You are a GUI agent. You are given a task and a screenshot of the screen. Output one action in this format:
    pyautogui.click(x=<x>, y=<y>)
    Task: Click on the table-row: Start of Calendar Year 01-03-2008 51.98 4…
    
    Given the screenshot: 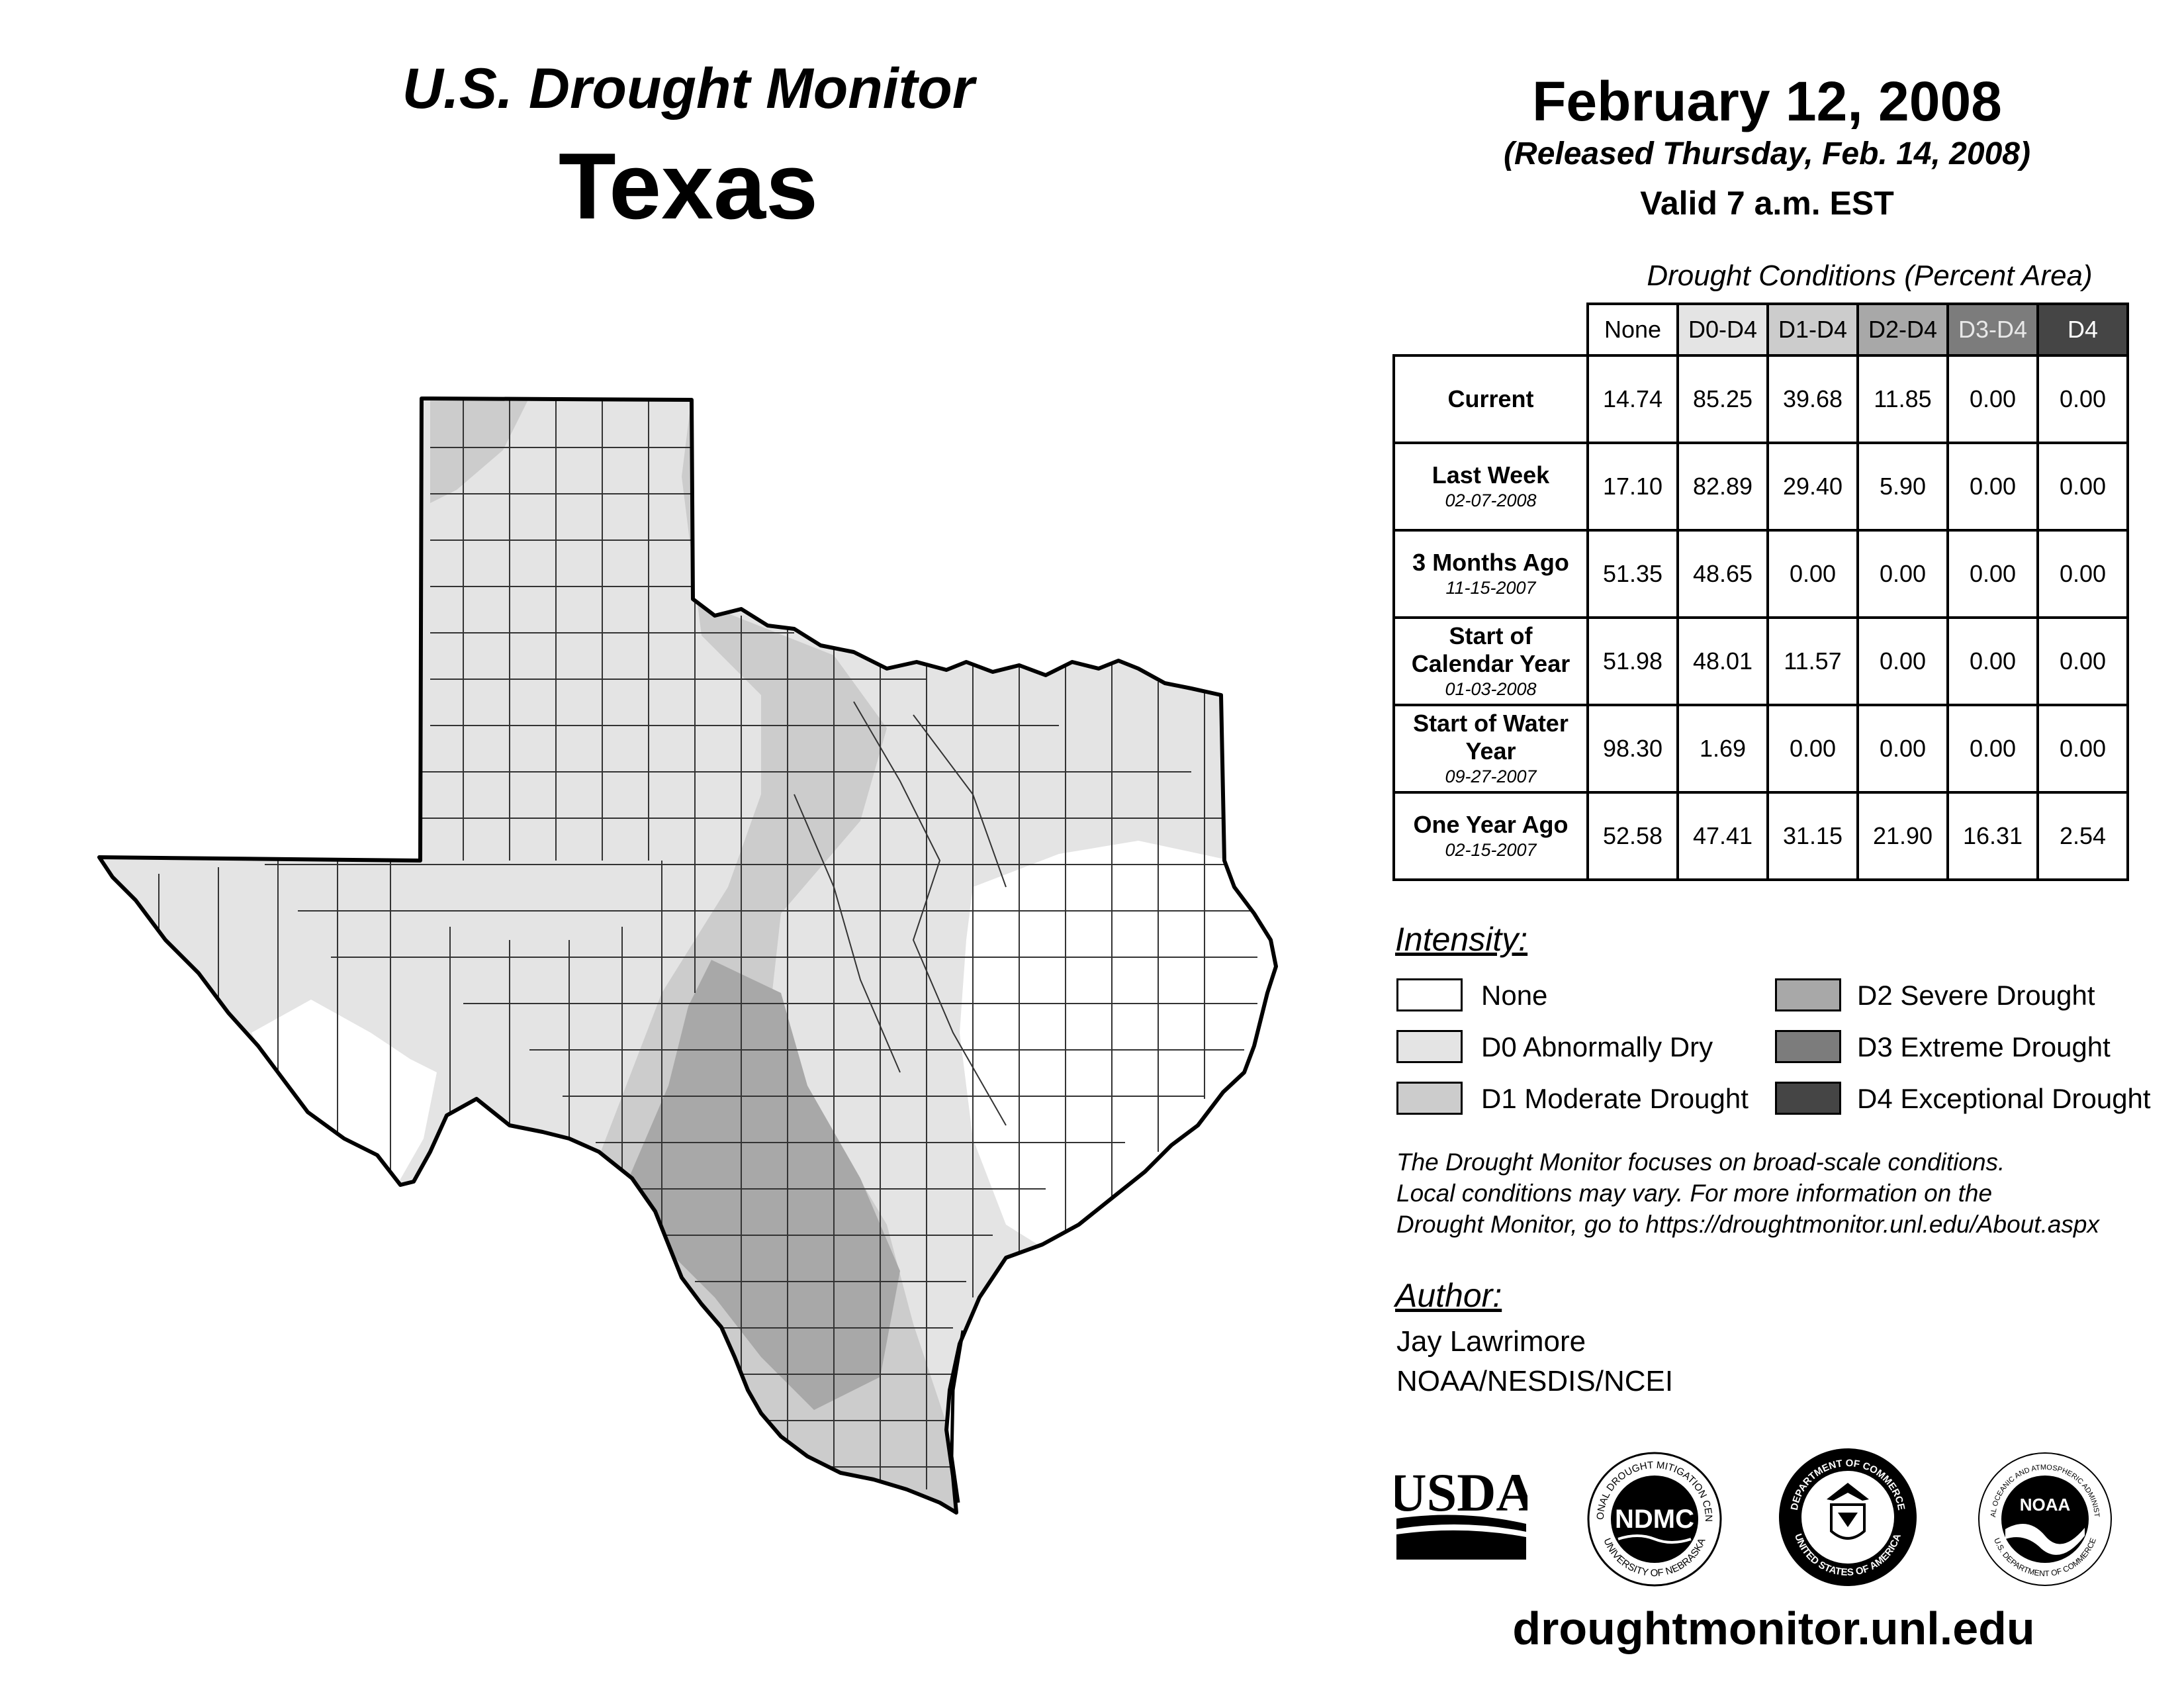 What is the action you would take?
    pyautogui.click(x=1760, y=661)
    